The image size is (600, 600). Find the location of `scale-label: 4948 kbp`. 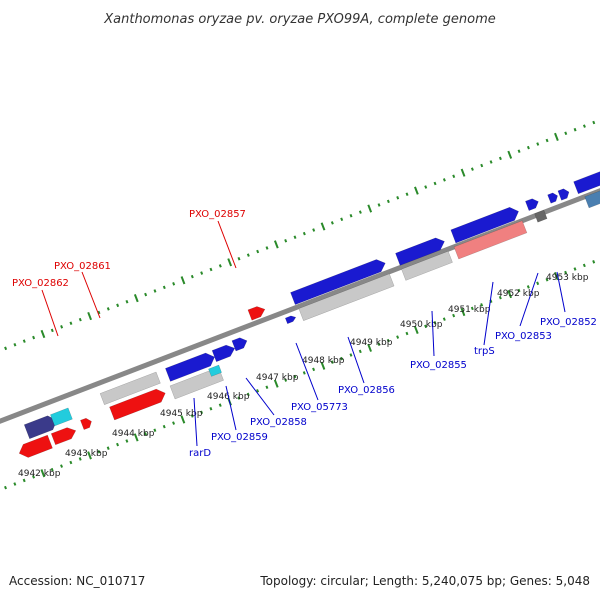

scale-label: 4948 kbp is located at coordinates (323, 361).